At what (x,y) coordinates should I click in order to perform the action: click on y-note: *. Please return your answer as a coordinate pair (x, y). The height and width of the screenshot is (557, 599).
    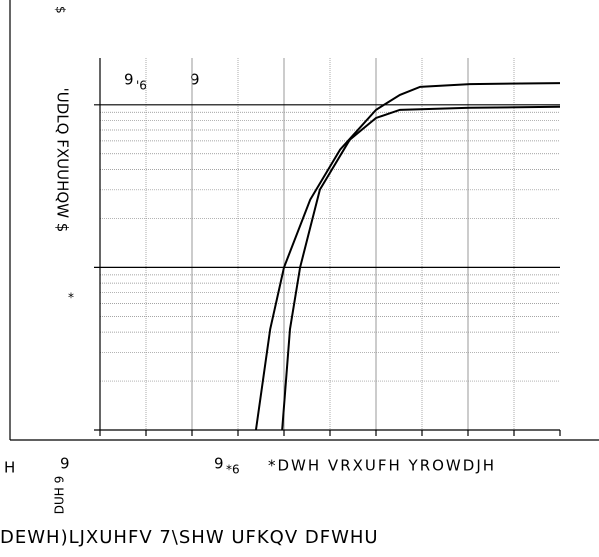
    Looking at the image, I should click on (71, 298).